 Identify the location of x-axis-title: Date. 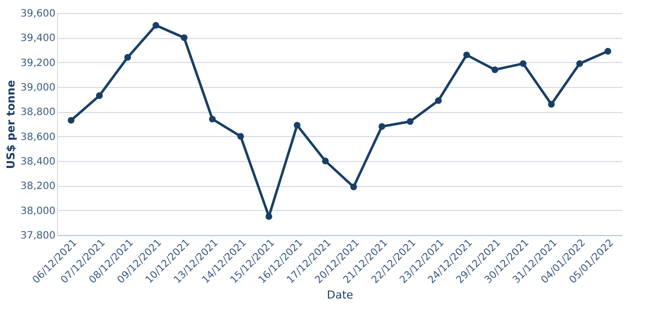
(340, 295).